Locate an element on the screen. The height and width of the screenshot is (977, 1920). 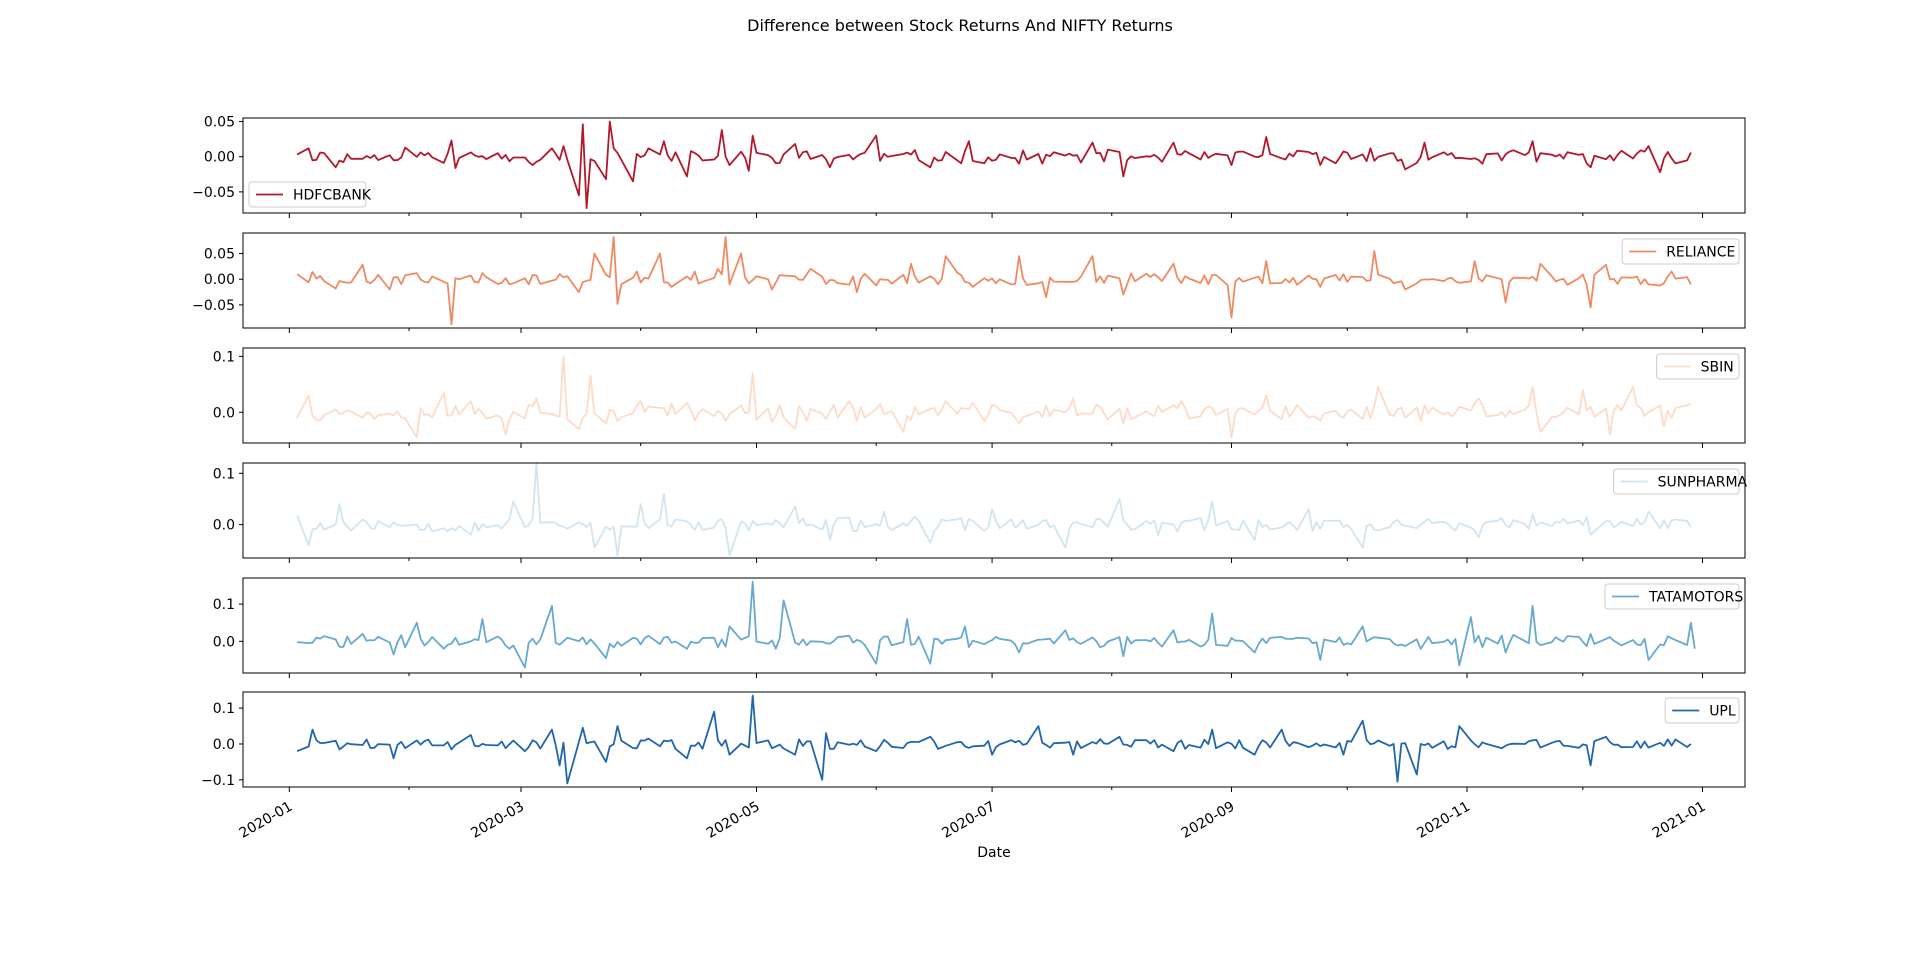
legend: TATAMOTORS is located at coordinates (1673, 596).